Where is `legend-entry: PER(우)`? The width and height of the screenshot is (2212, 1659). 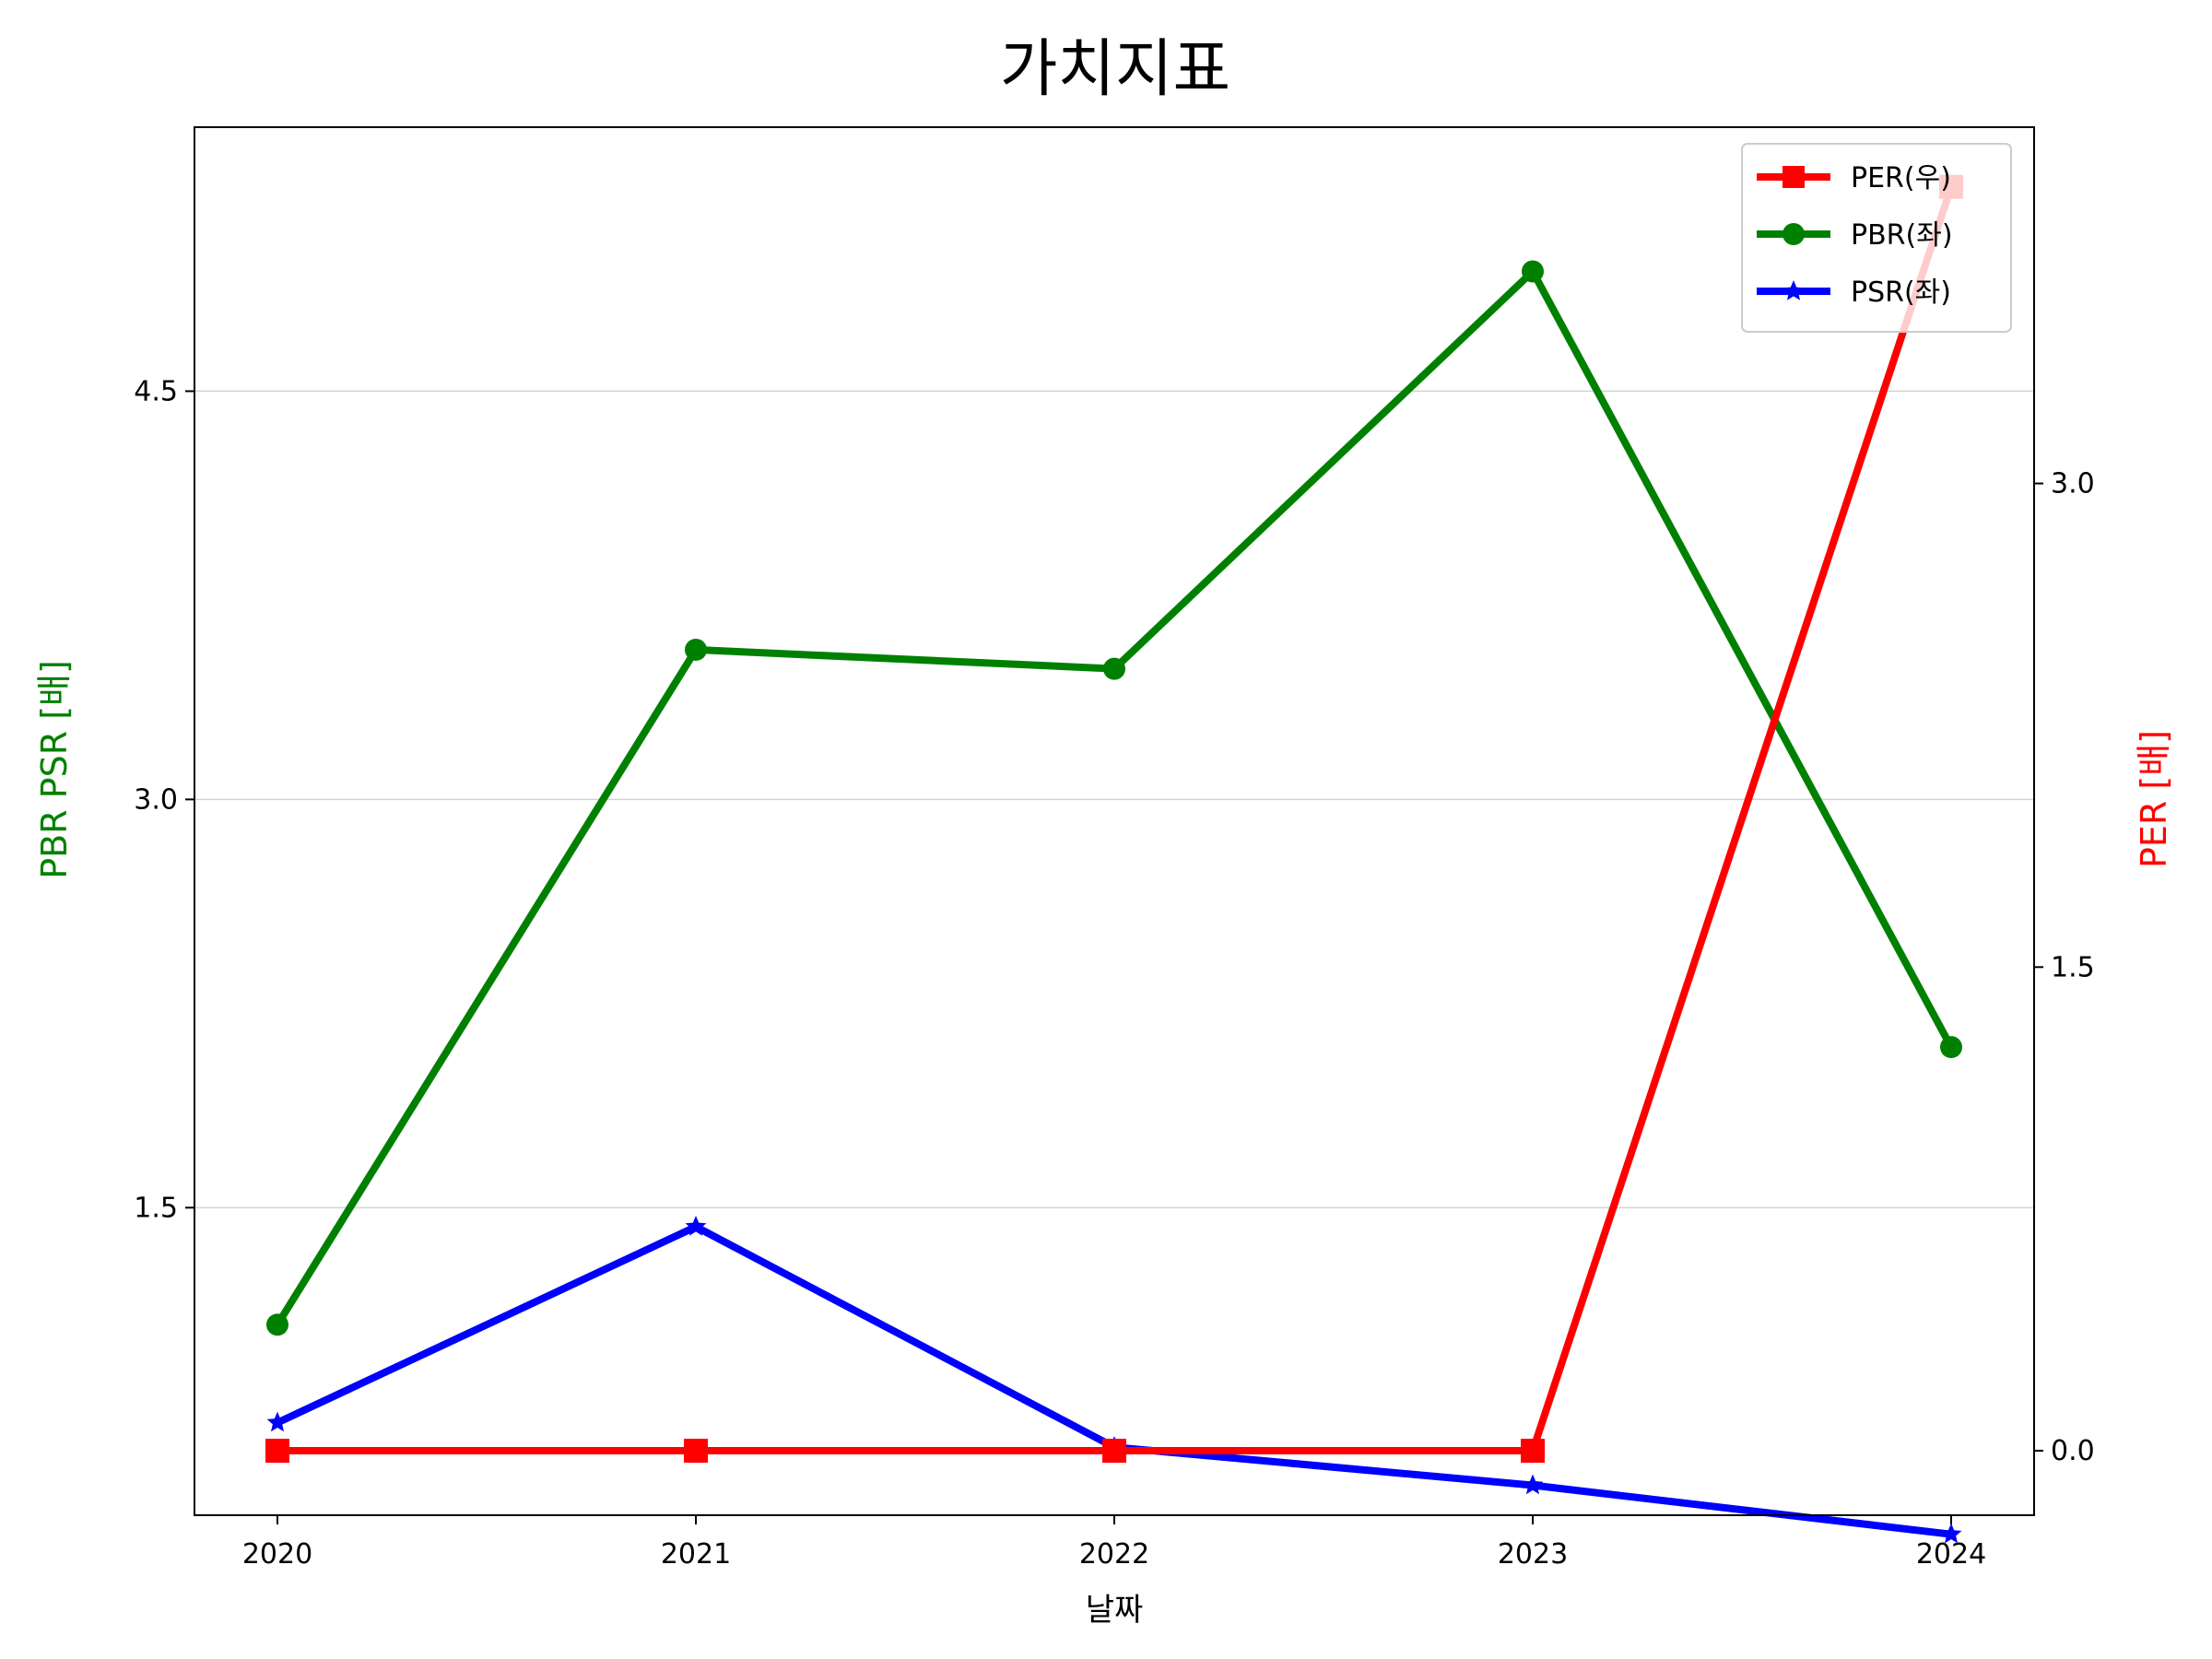
legend-entry: PER(우) is located at coordinates (1854, 178).